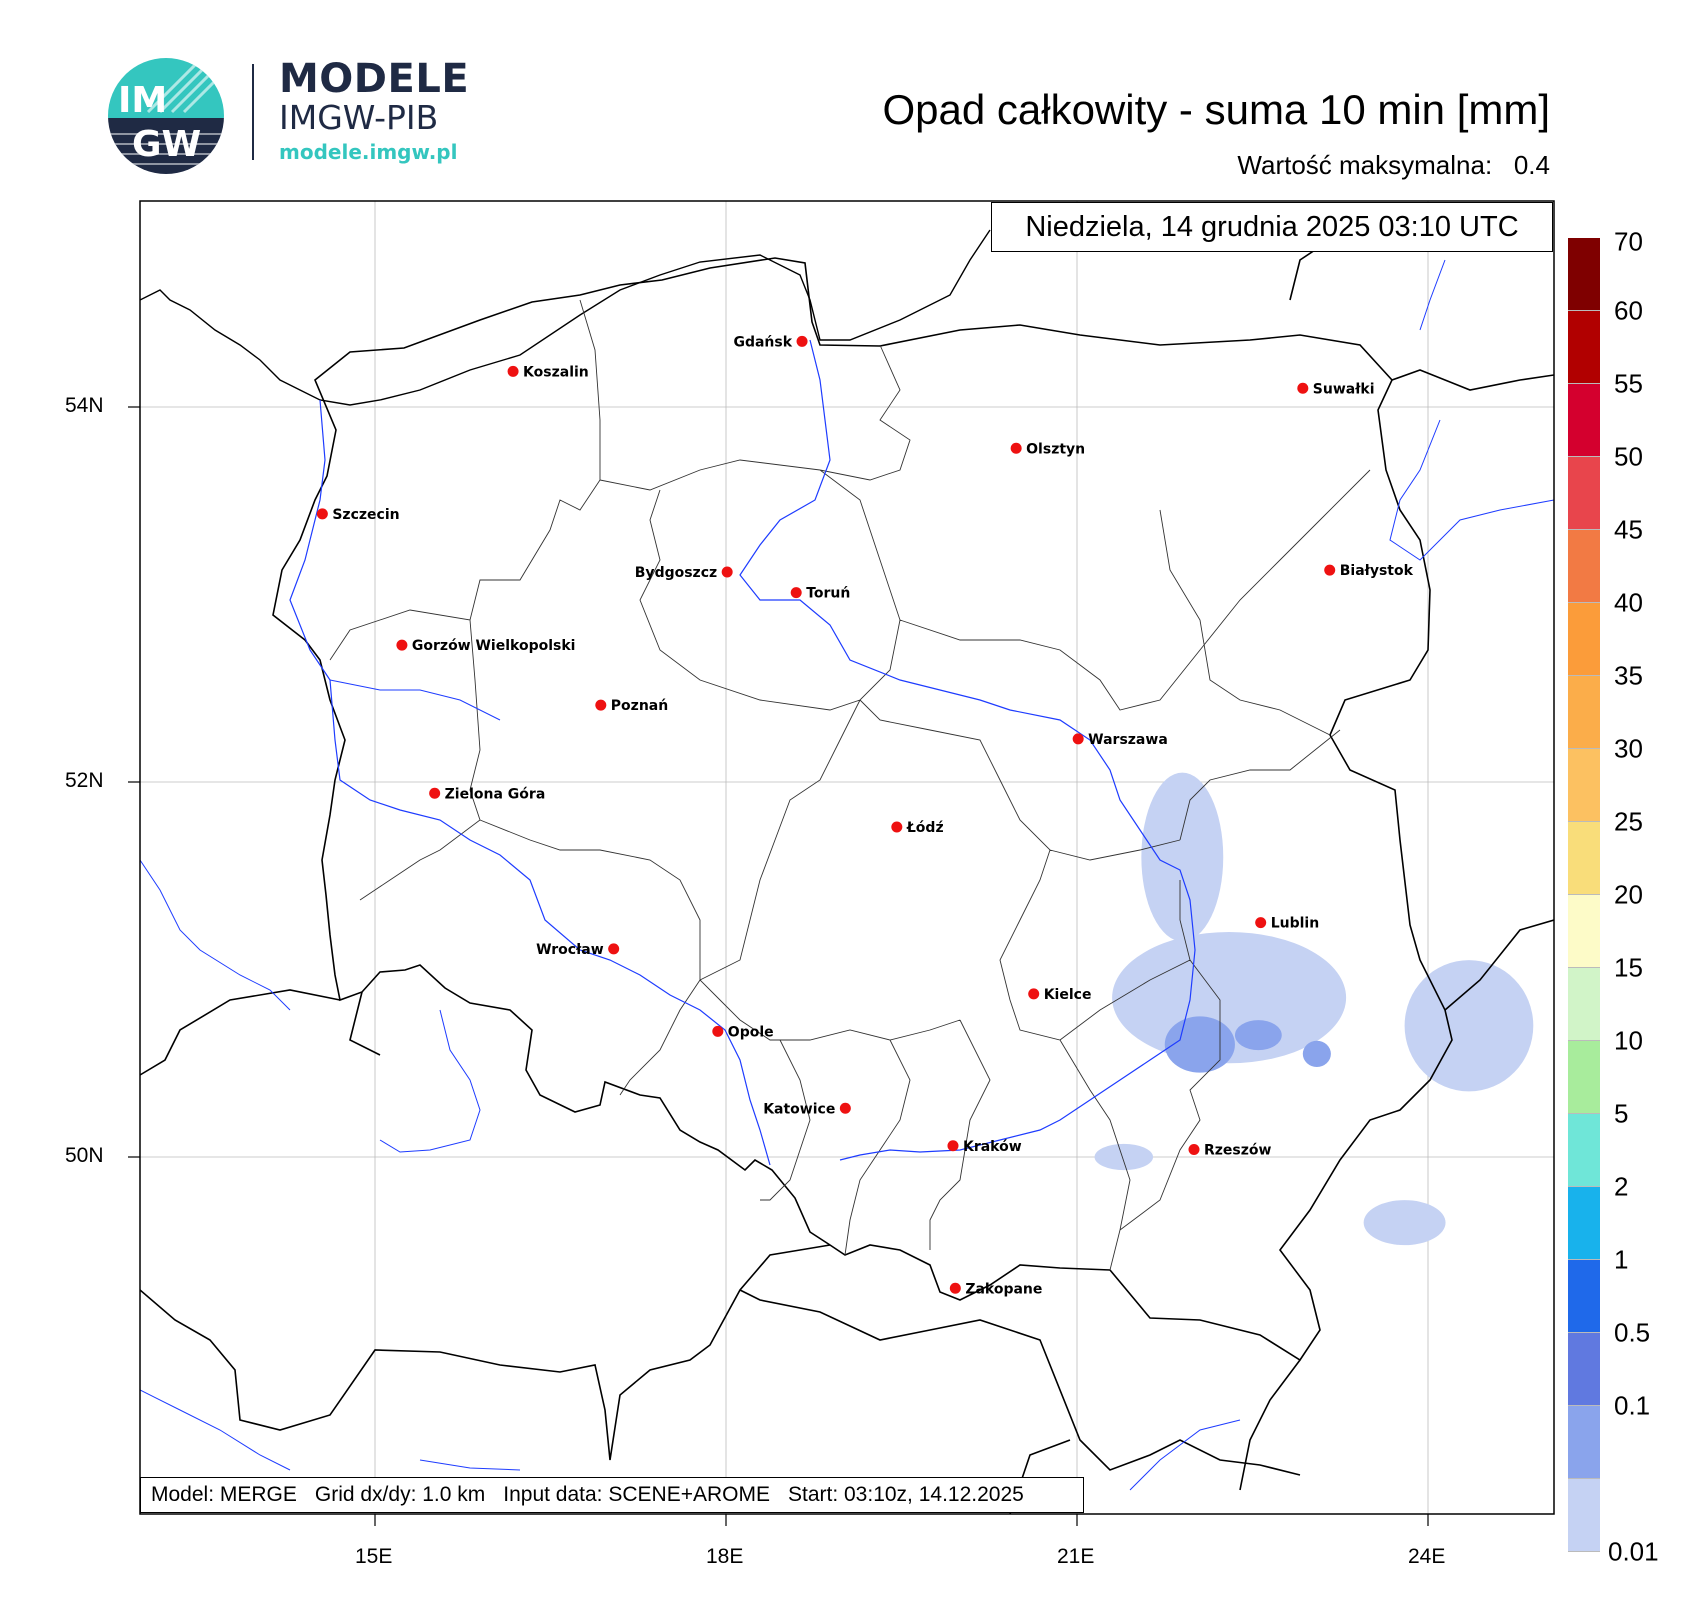 The height and width of the screenshot is (1600, 1700). I want to click on city-marker: Toruń, so click(820, 594).